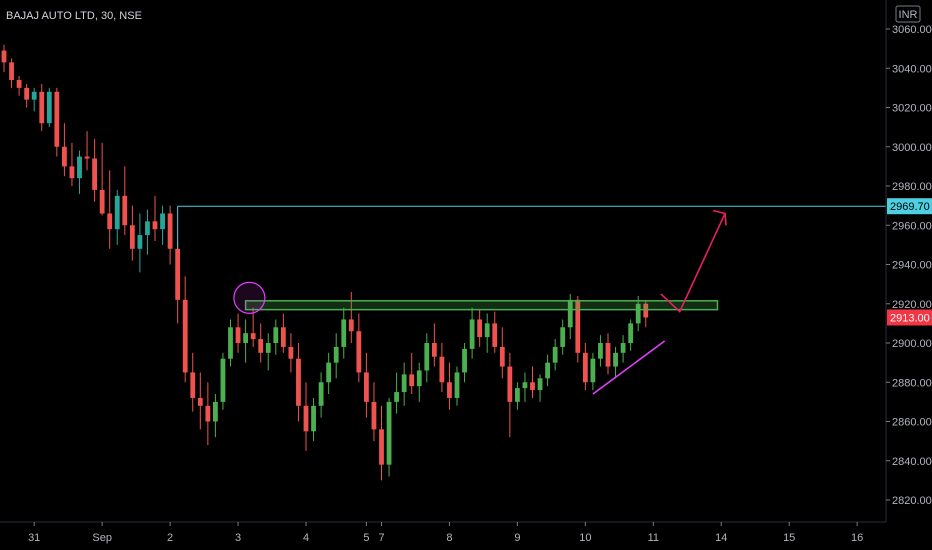 The height and width of the screenshot is (550, 932). Describe the element at coordinates (585, 538) in the screenshot. I see `time-tick-label: 10` at that location.